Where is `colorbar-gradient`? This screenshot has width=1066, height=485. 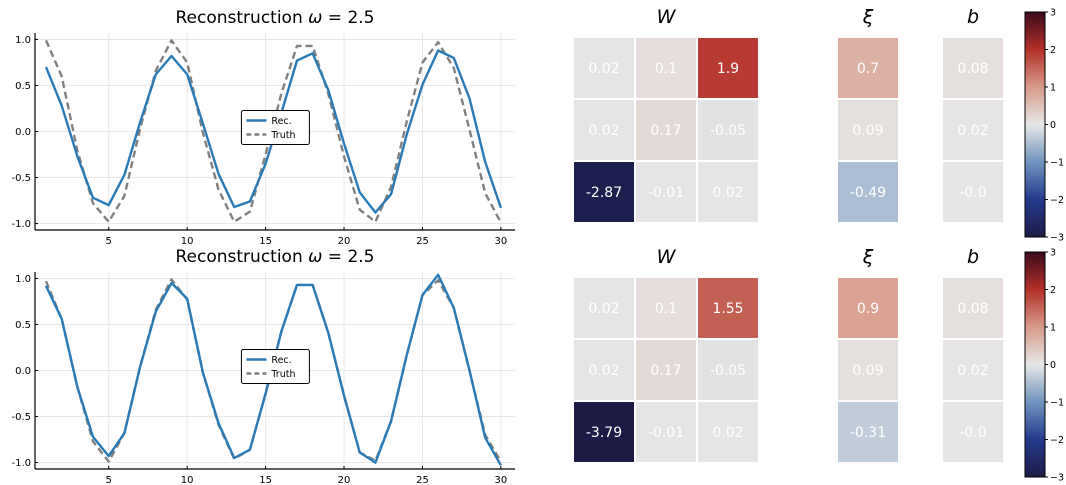 colorbar-gradient is located at coordinates (1035, 124).